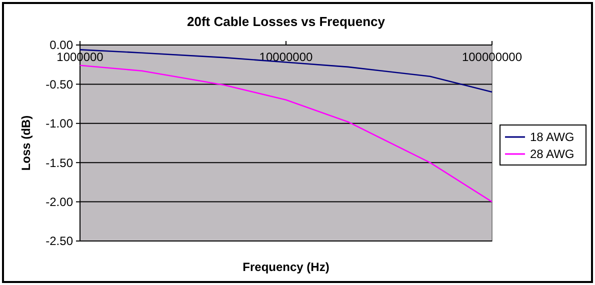 The image size is (595, 285). I want to click on x-tick-label: 100000000, so click(492, 57).